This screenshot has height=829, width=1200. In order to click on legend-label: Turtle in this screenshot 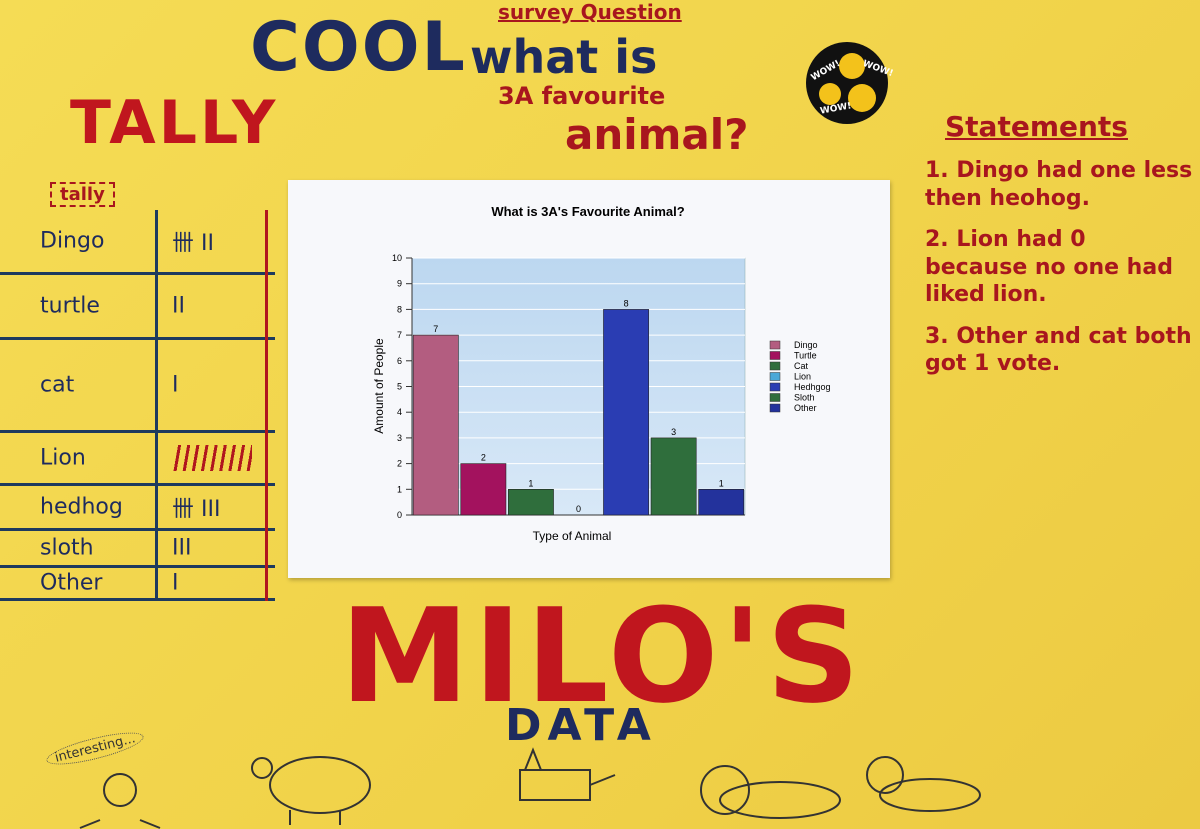, I will do `click(805, 356)`.